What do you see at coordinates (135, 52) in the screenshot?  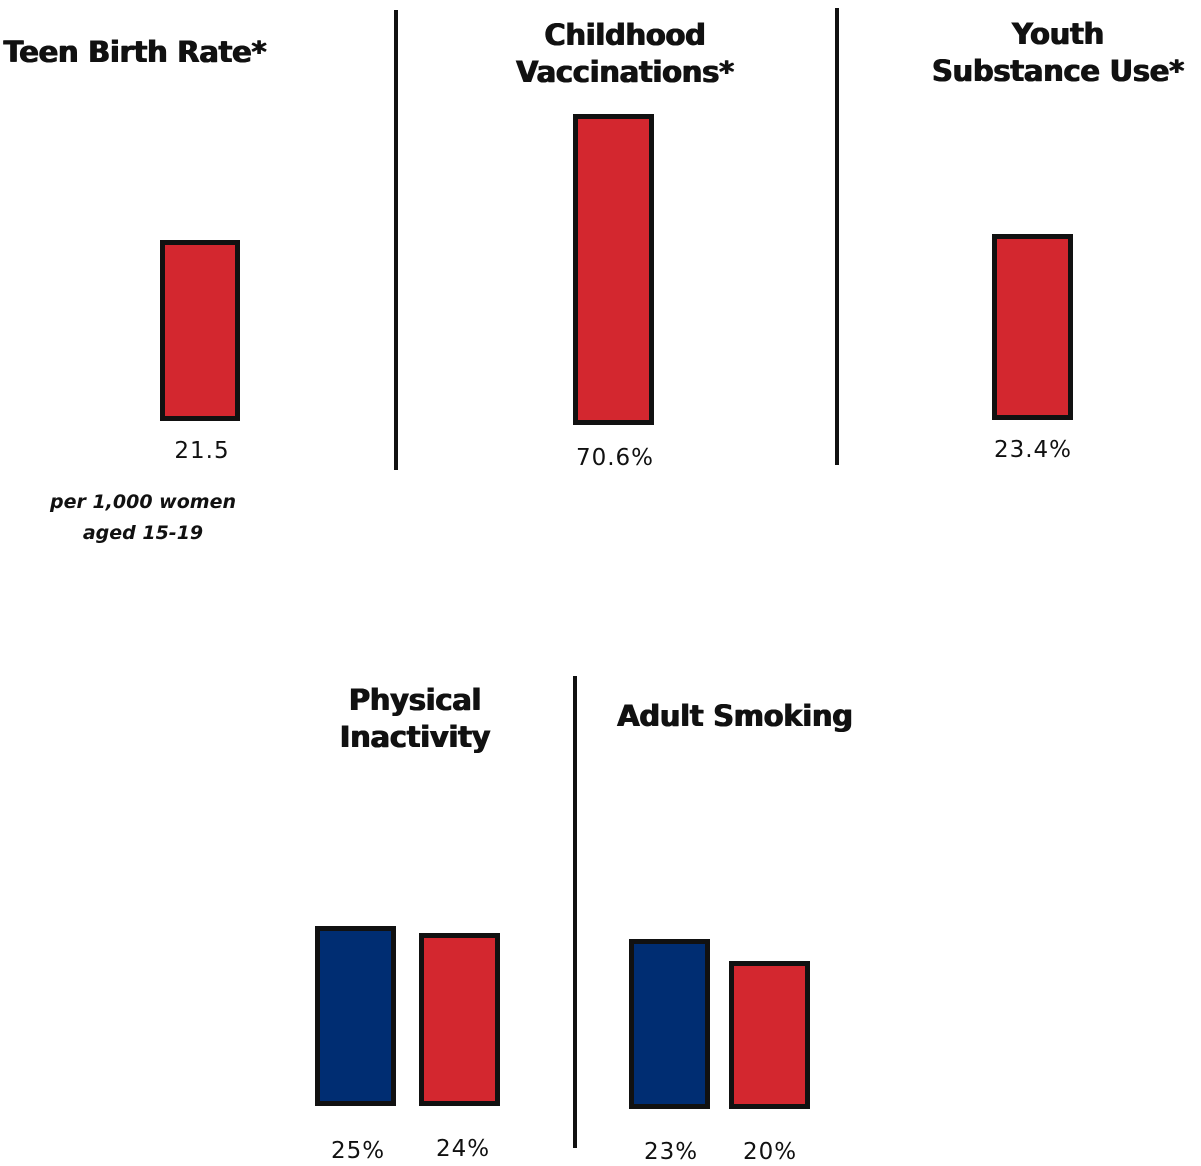 I see `chart-title-teen-birth-rate: Teen Birth Rate*` at bounding box center [135, 52].